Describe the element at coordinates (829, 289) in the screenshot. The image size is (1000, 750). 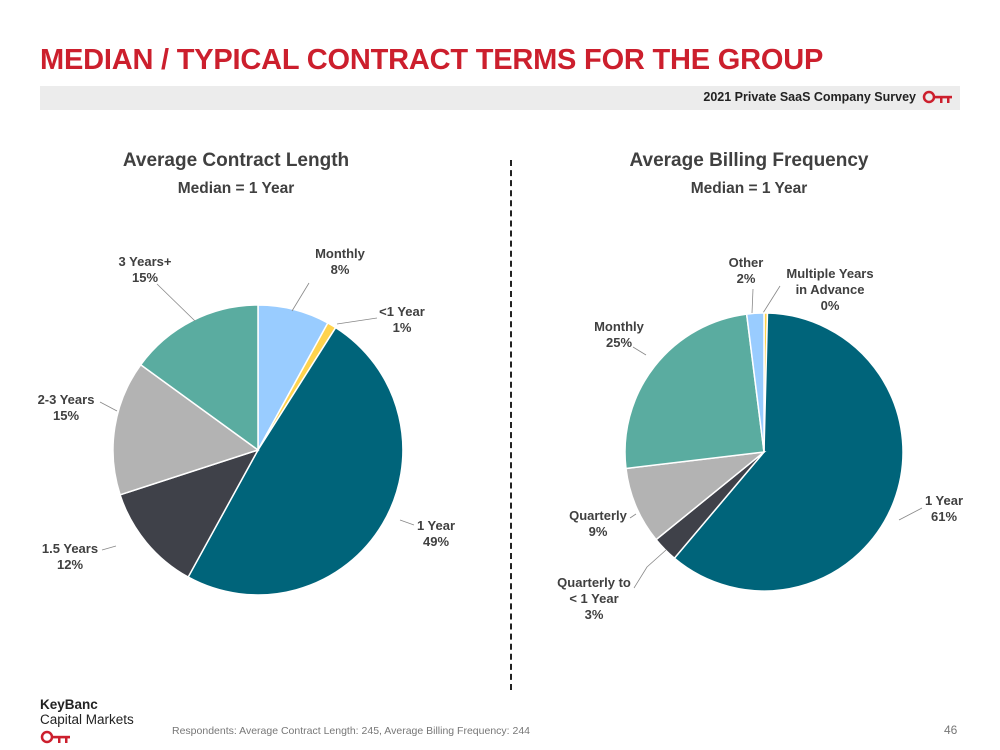
I see `slice-label-multiple-years-in-advance: Multiple Years in Advance 0%` at that location.